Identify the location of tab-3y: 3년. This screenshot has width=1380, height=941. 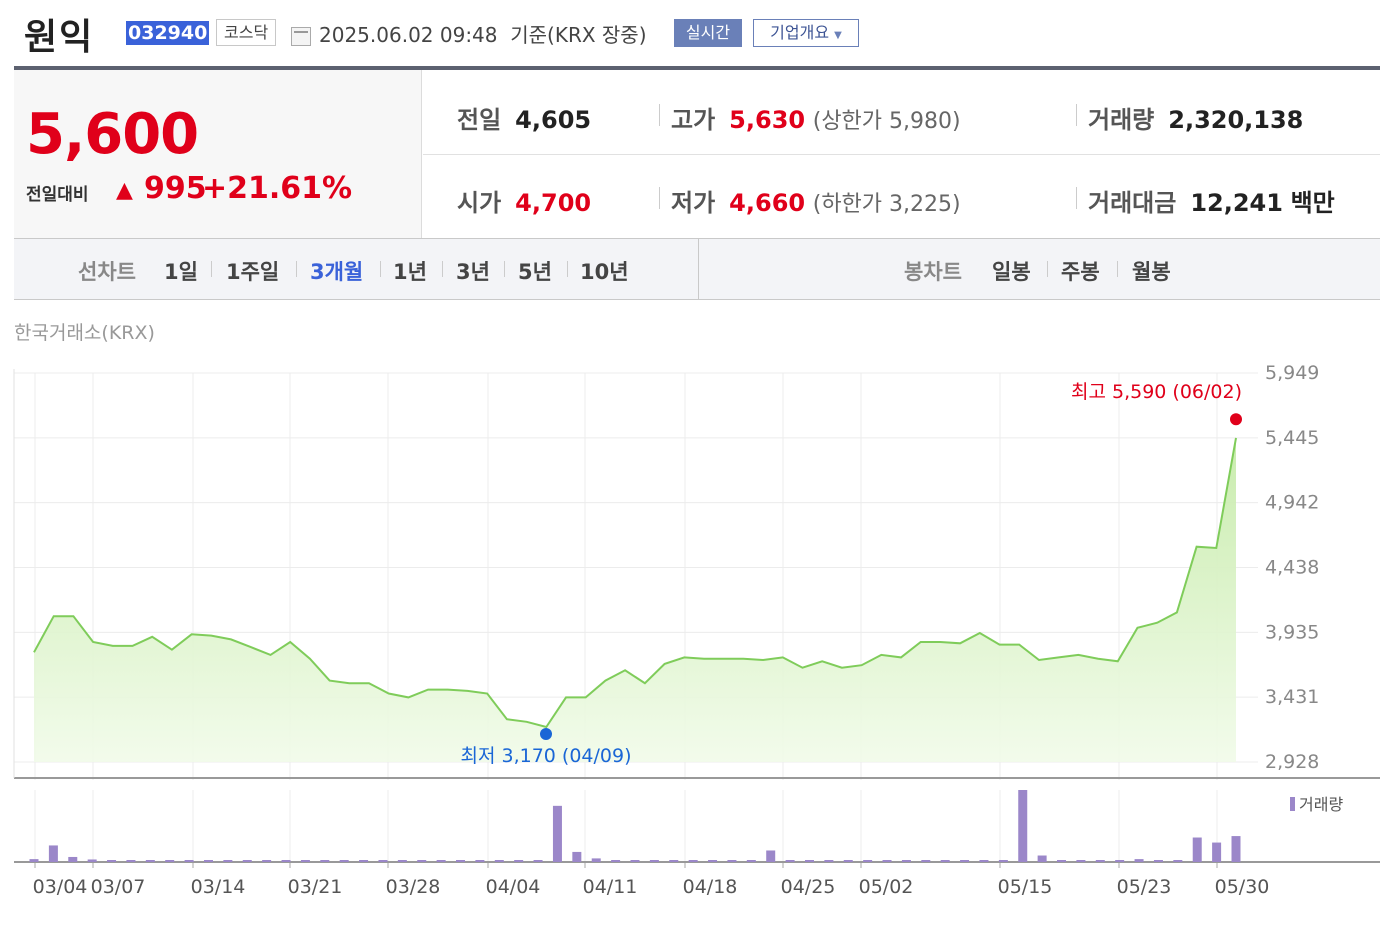
(473, 272).